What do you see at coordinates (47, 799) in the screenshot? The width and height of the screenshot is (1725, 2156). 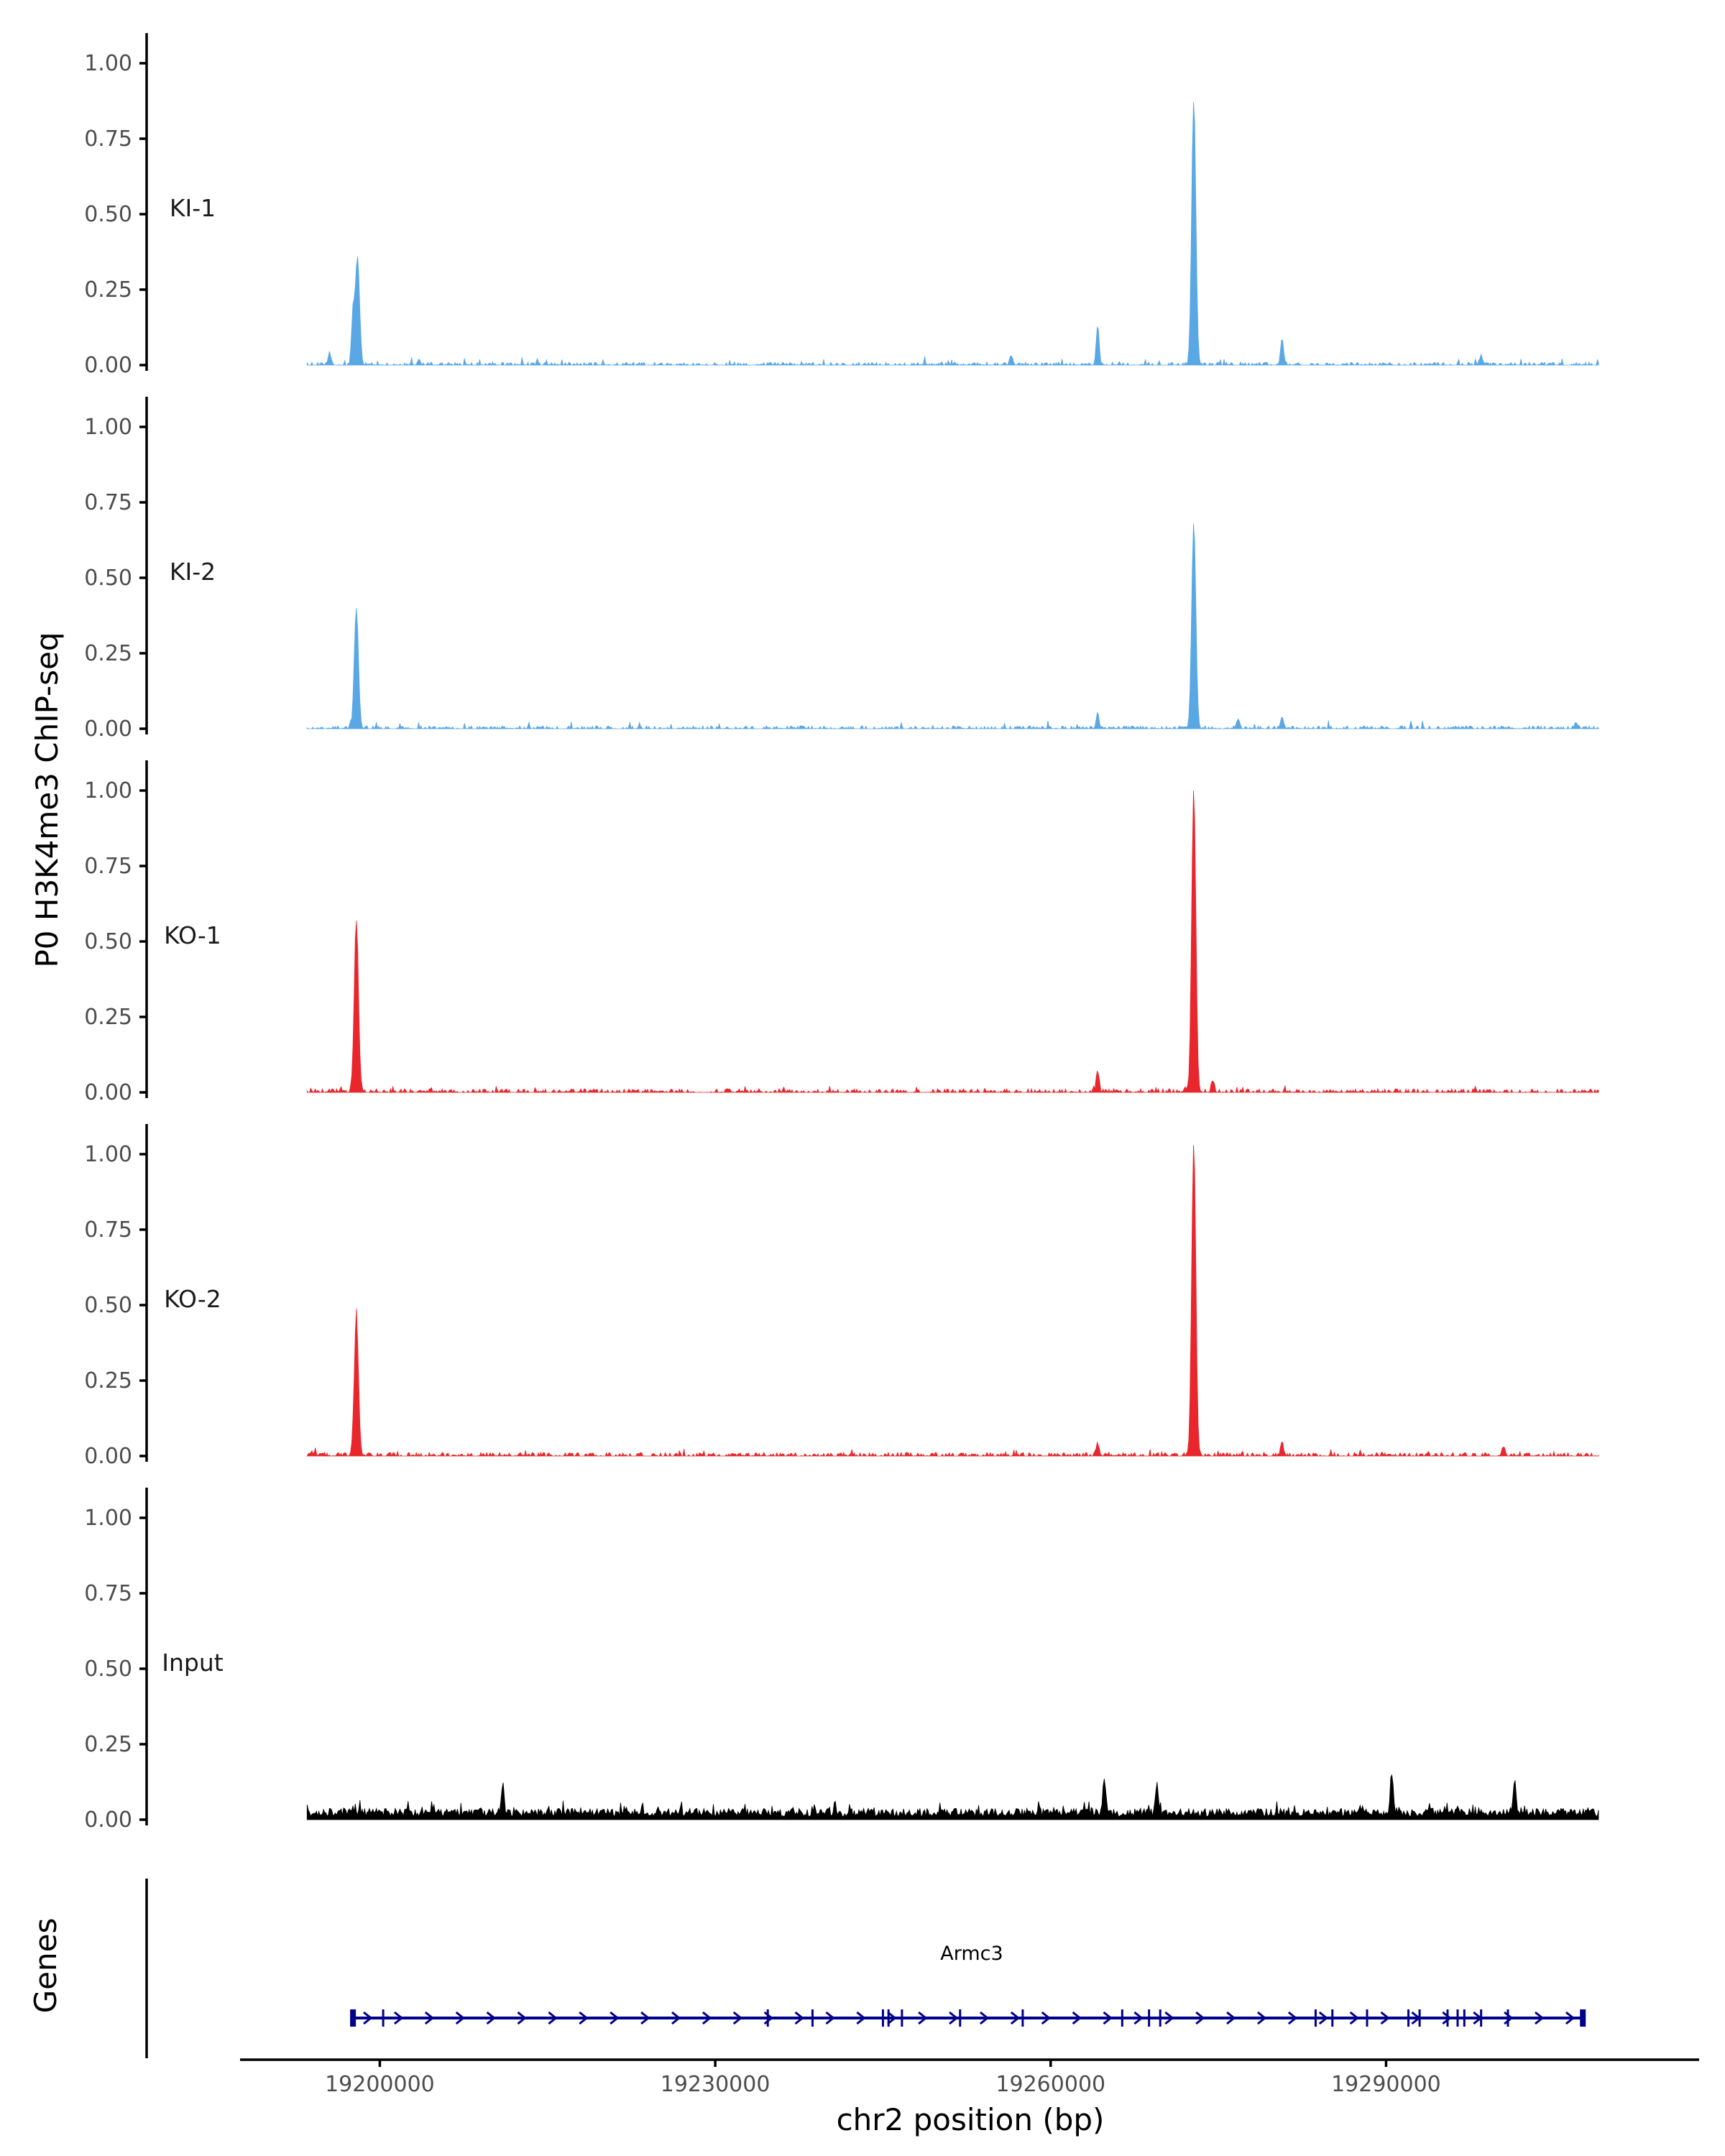 I see `y-axis-title: P0 H3K4me3 ChIP-seq` at bounding box center [47, 799].